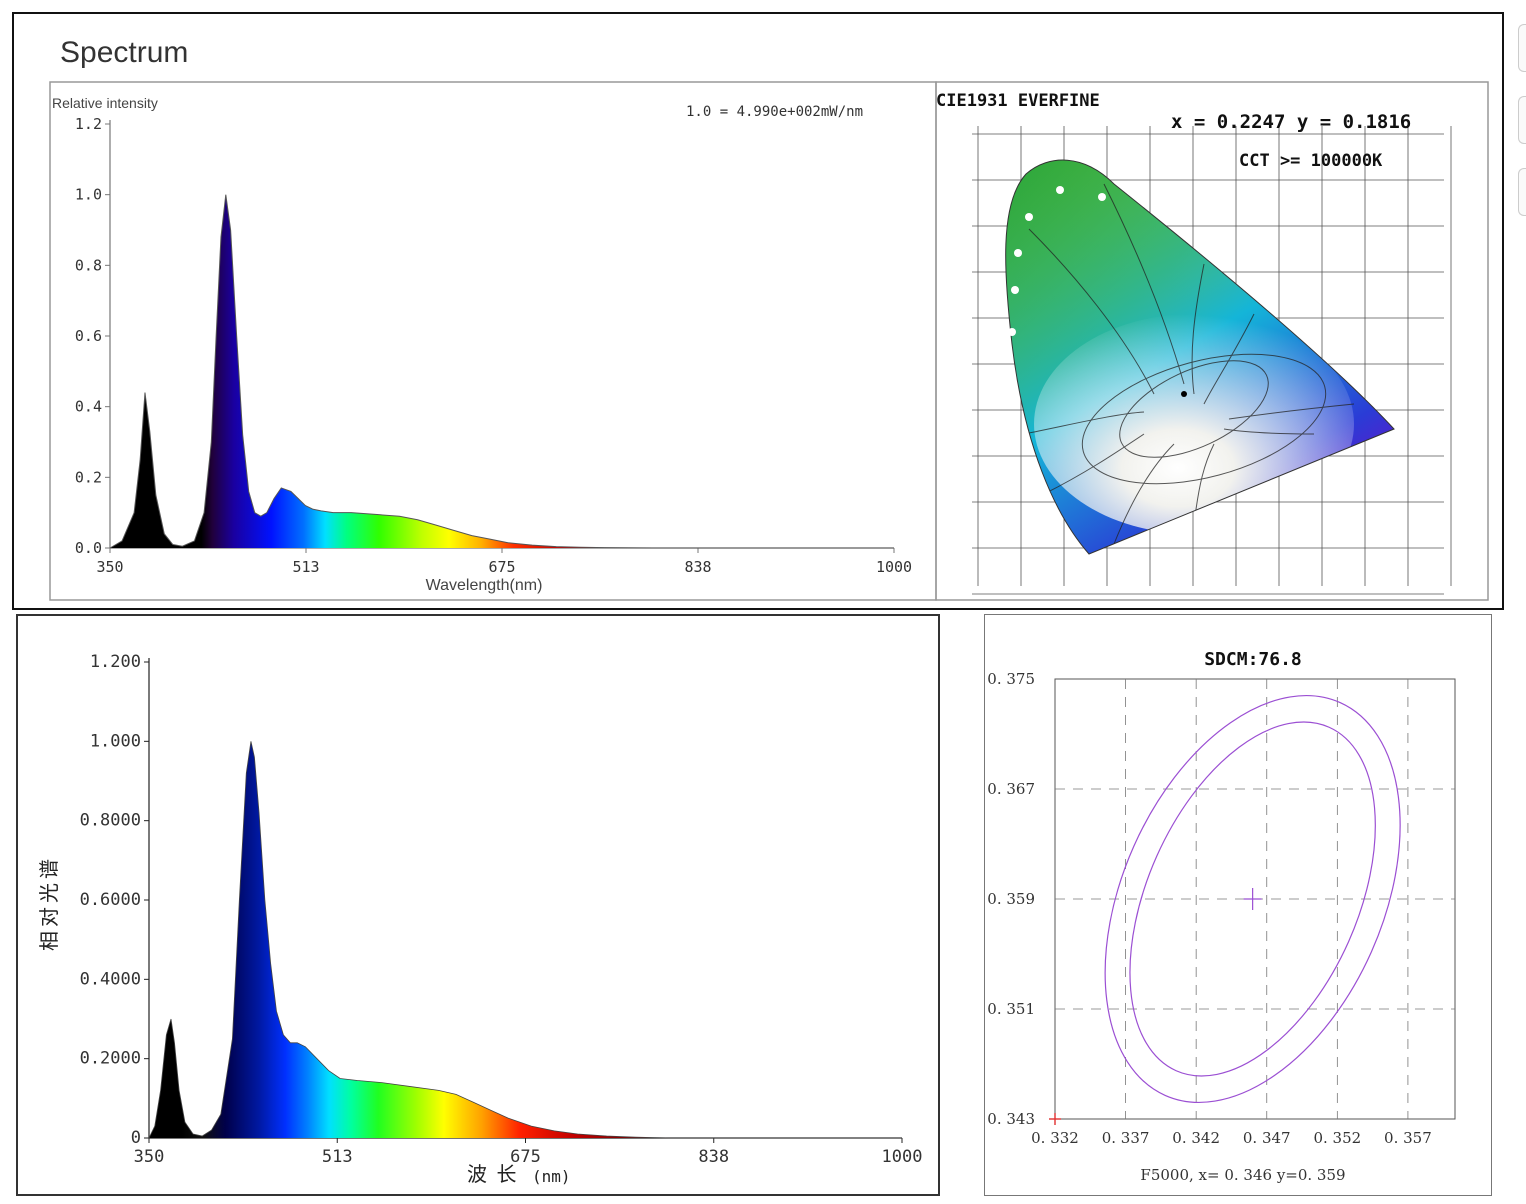 The image size is (1526, 1204). I want to click on sdcm-y-tick-label: 0. 351, so click(1011, 1009).